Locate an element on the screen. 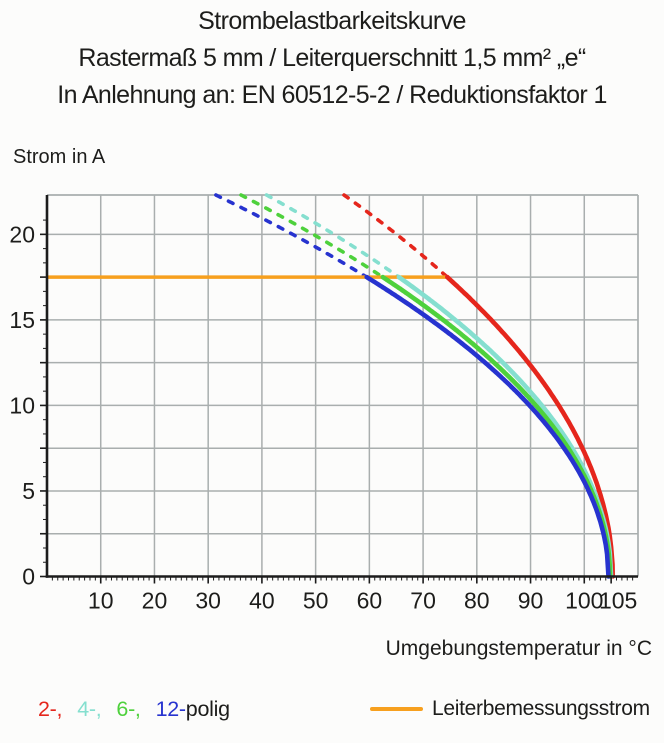  y-axis-title: Strom in A is located at coordinates (59, 157).